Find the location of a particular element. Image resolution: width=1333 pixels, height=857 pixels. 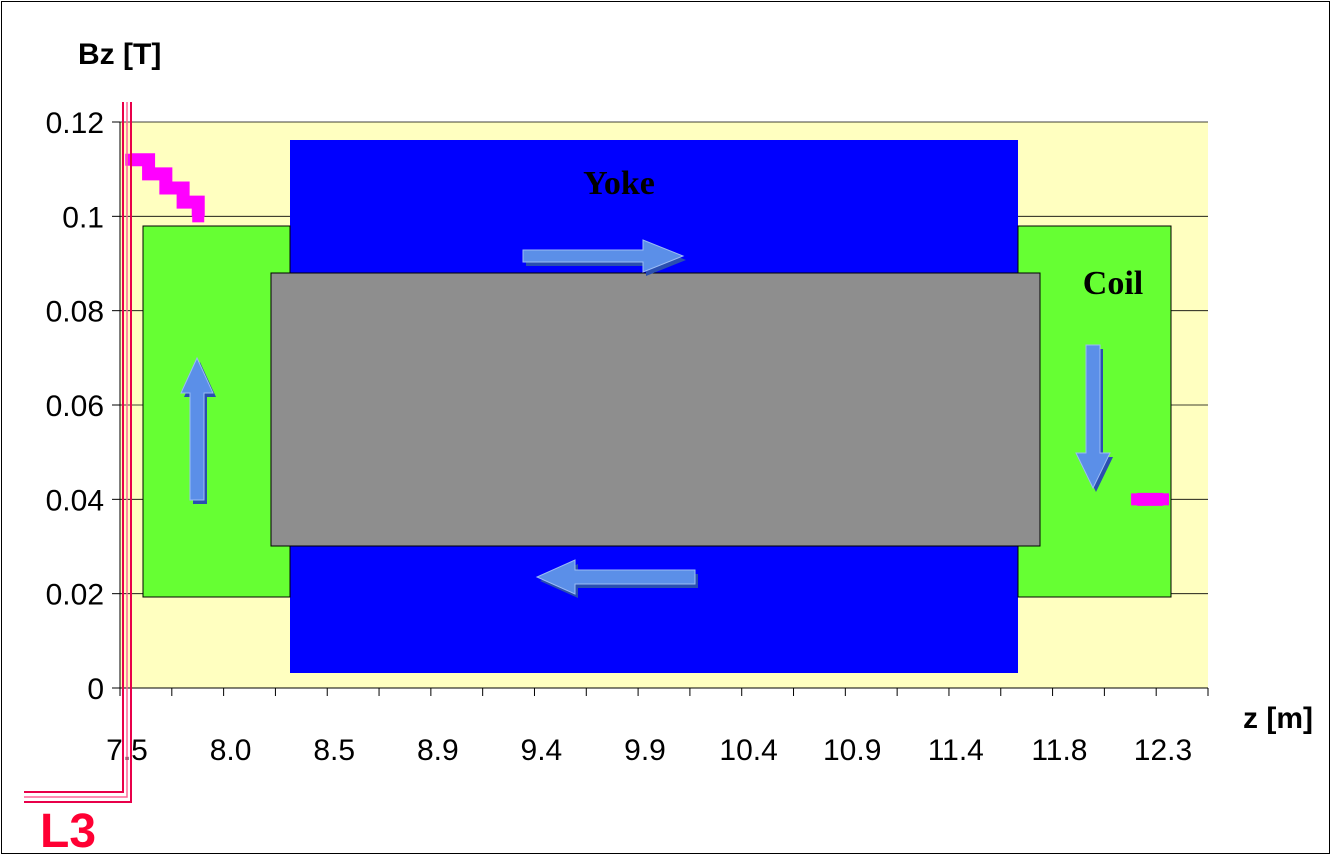

coil-left is located at coordinates (216, 411).